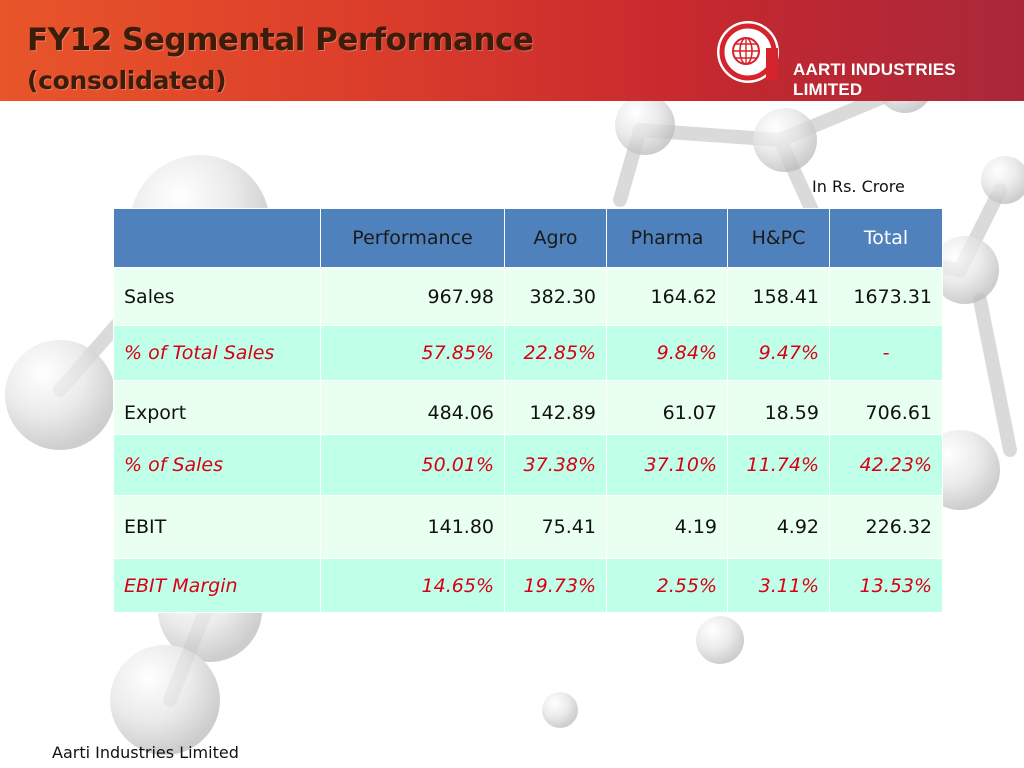 The height and width of the screenshot is (768, 1024). Describe the element at coordinates (667, 353) in the screenshot. I see `cell-pharma: 9.84%` at that location.